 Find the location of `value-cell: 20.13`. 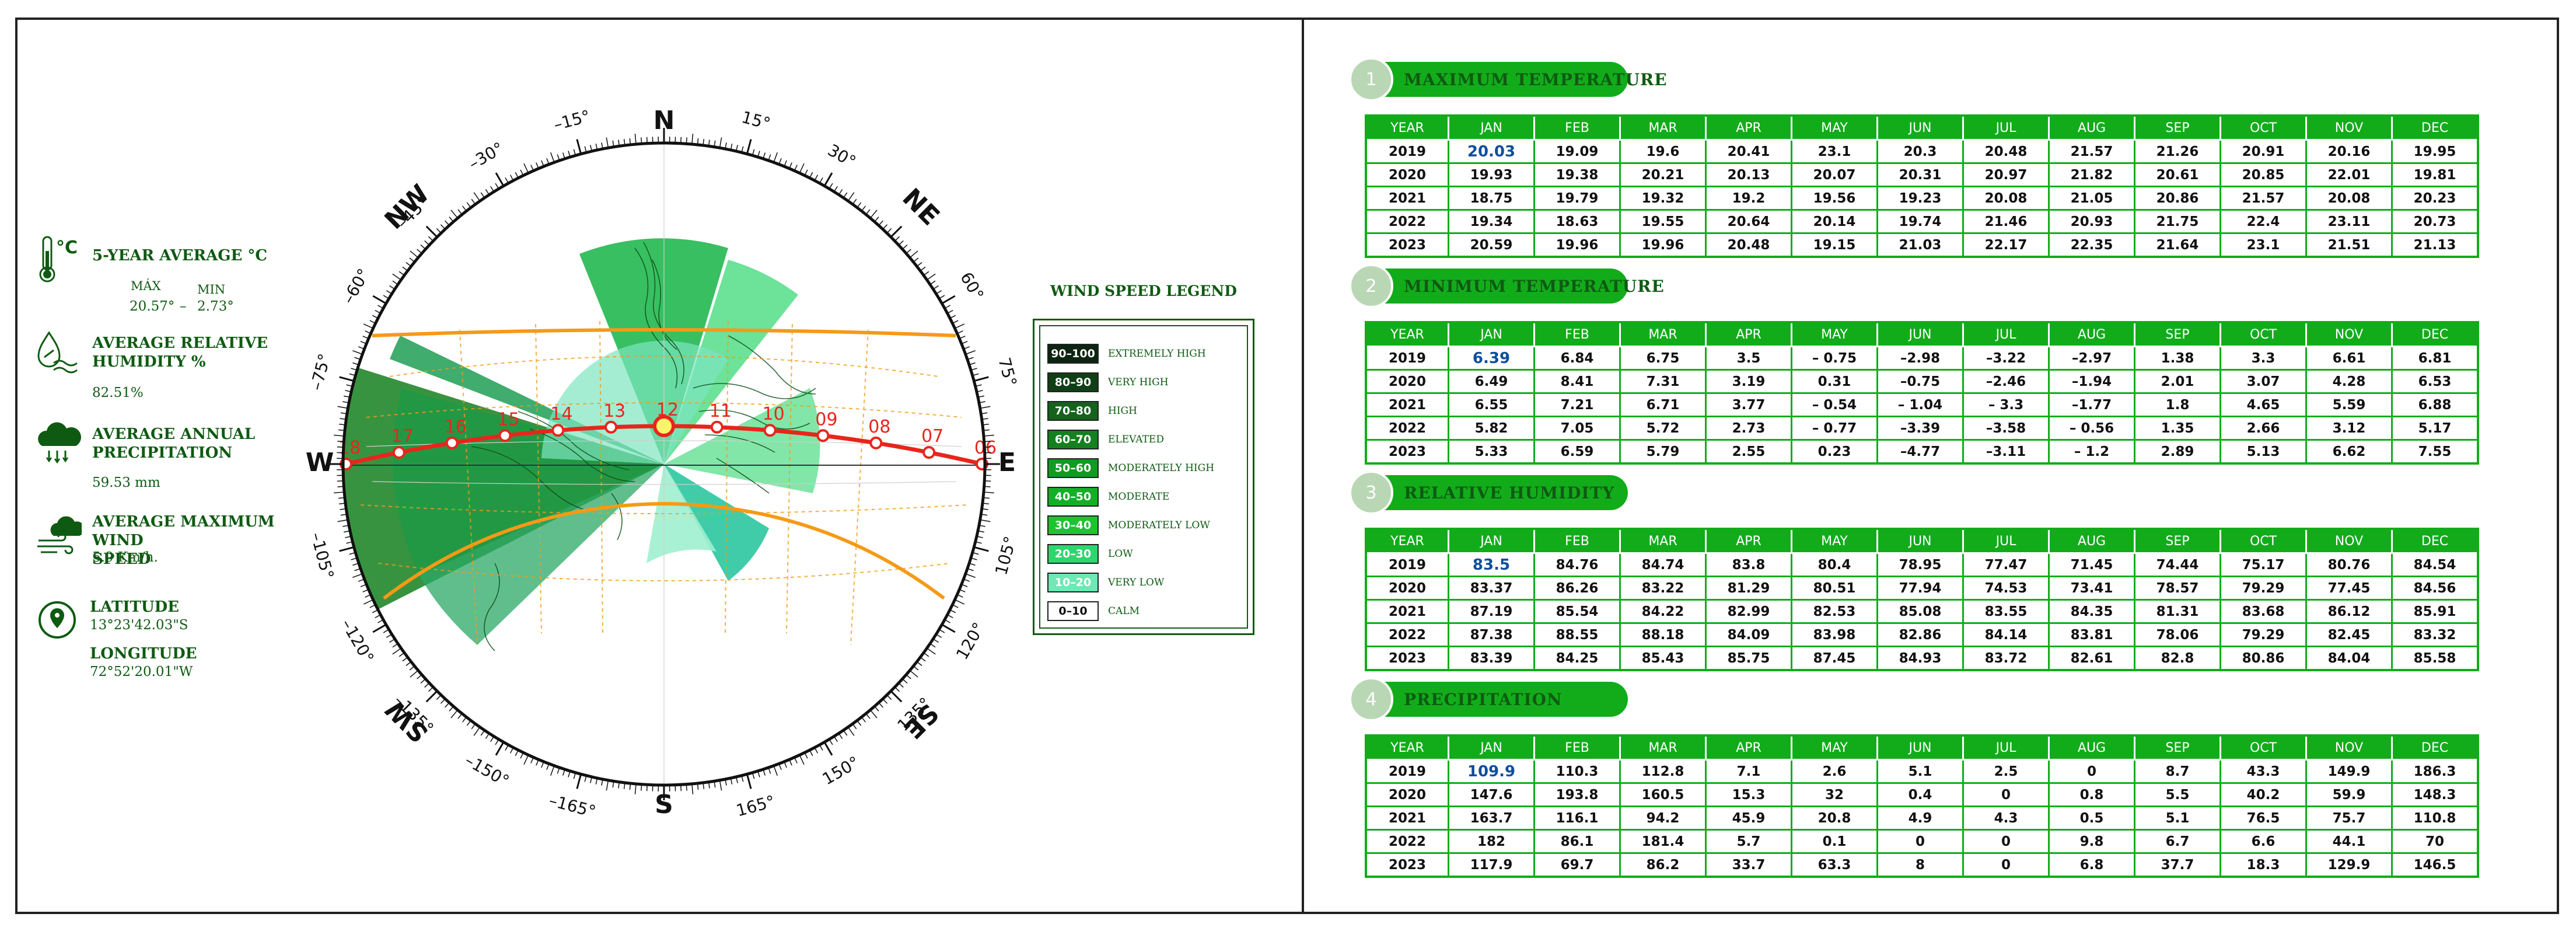

value-cell: 20.13 is located at coordinates (1748, 174).